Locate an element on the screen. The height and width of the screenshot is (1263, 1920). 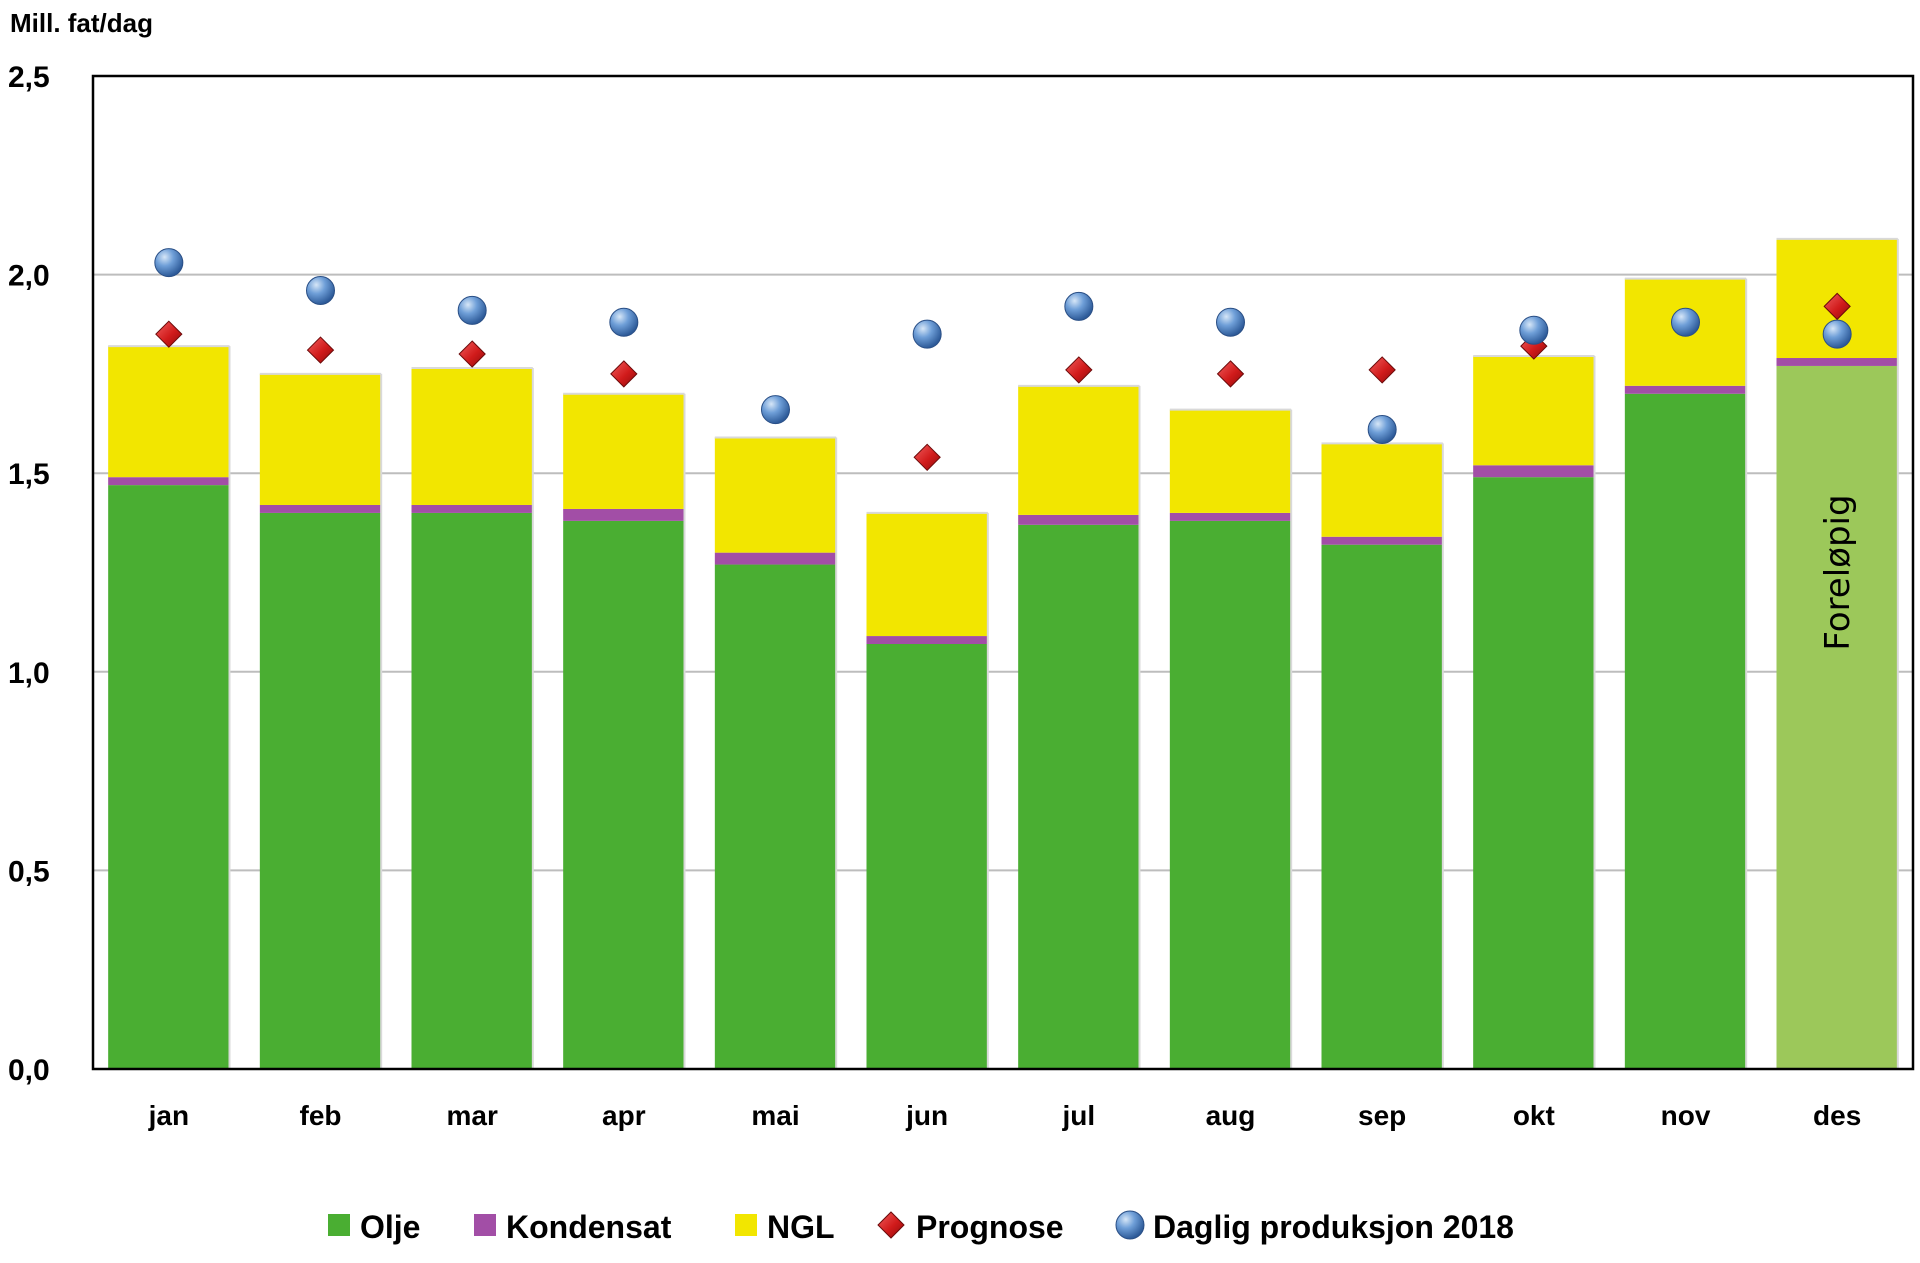
x-category-label: jun is located at coordinates (926, 1115).